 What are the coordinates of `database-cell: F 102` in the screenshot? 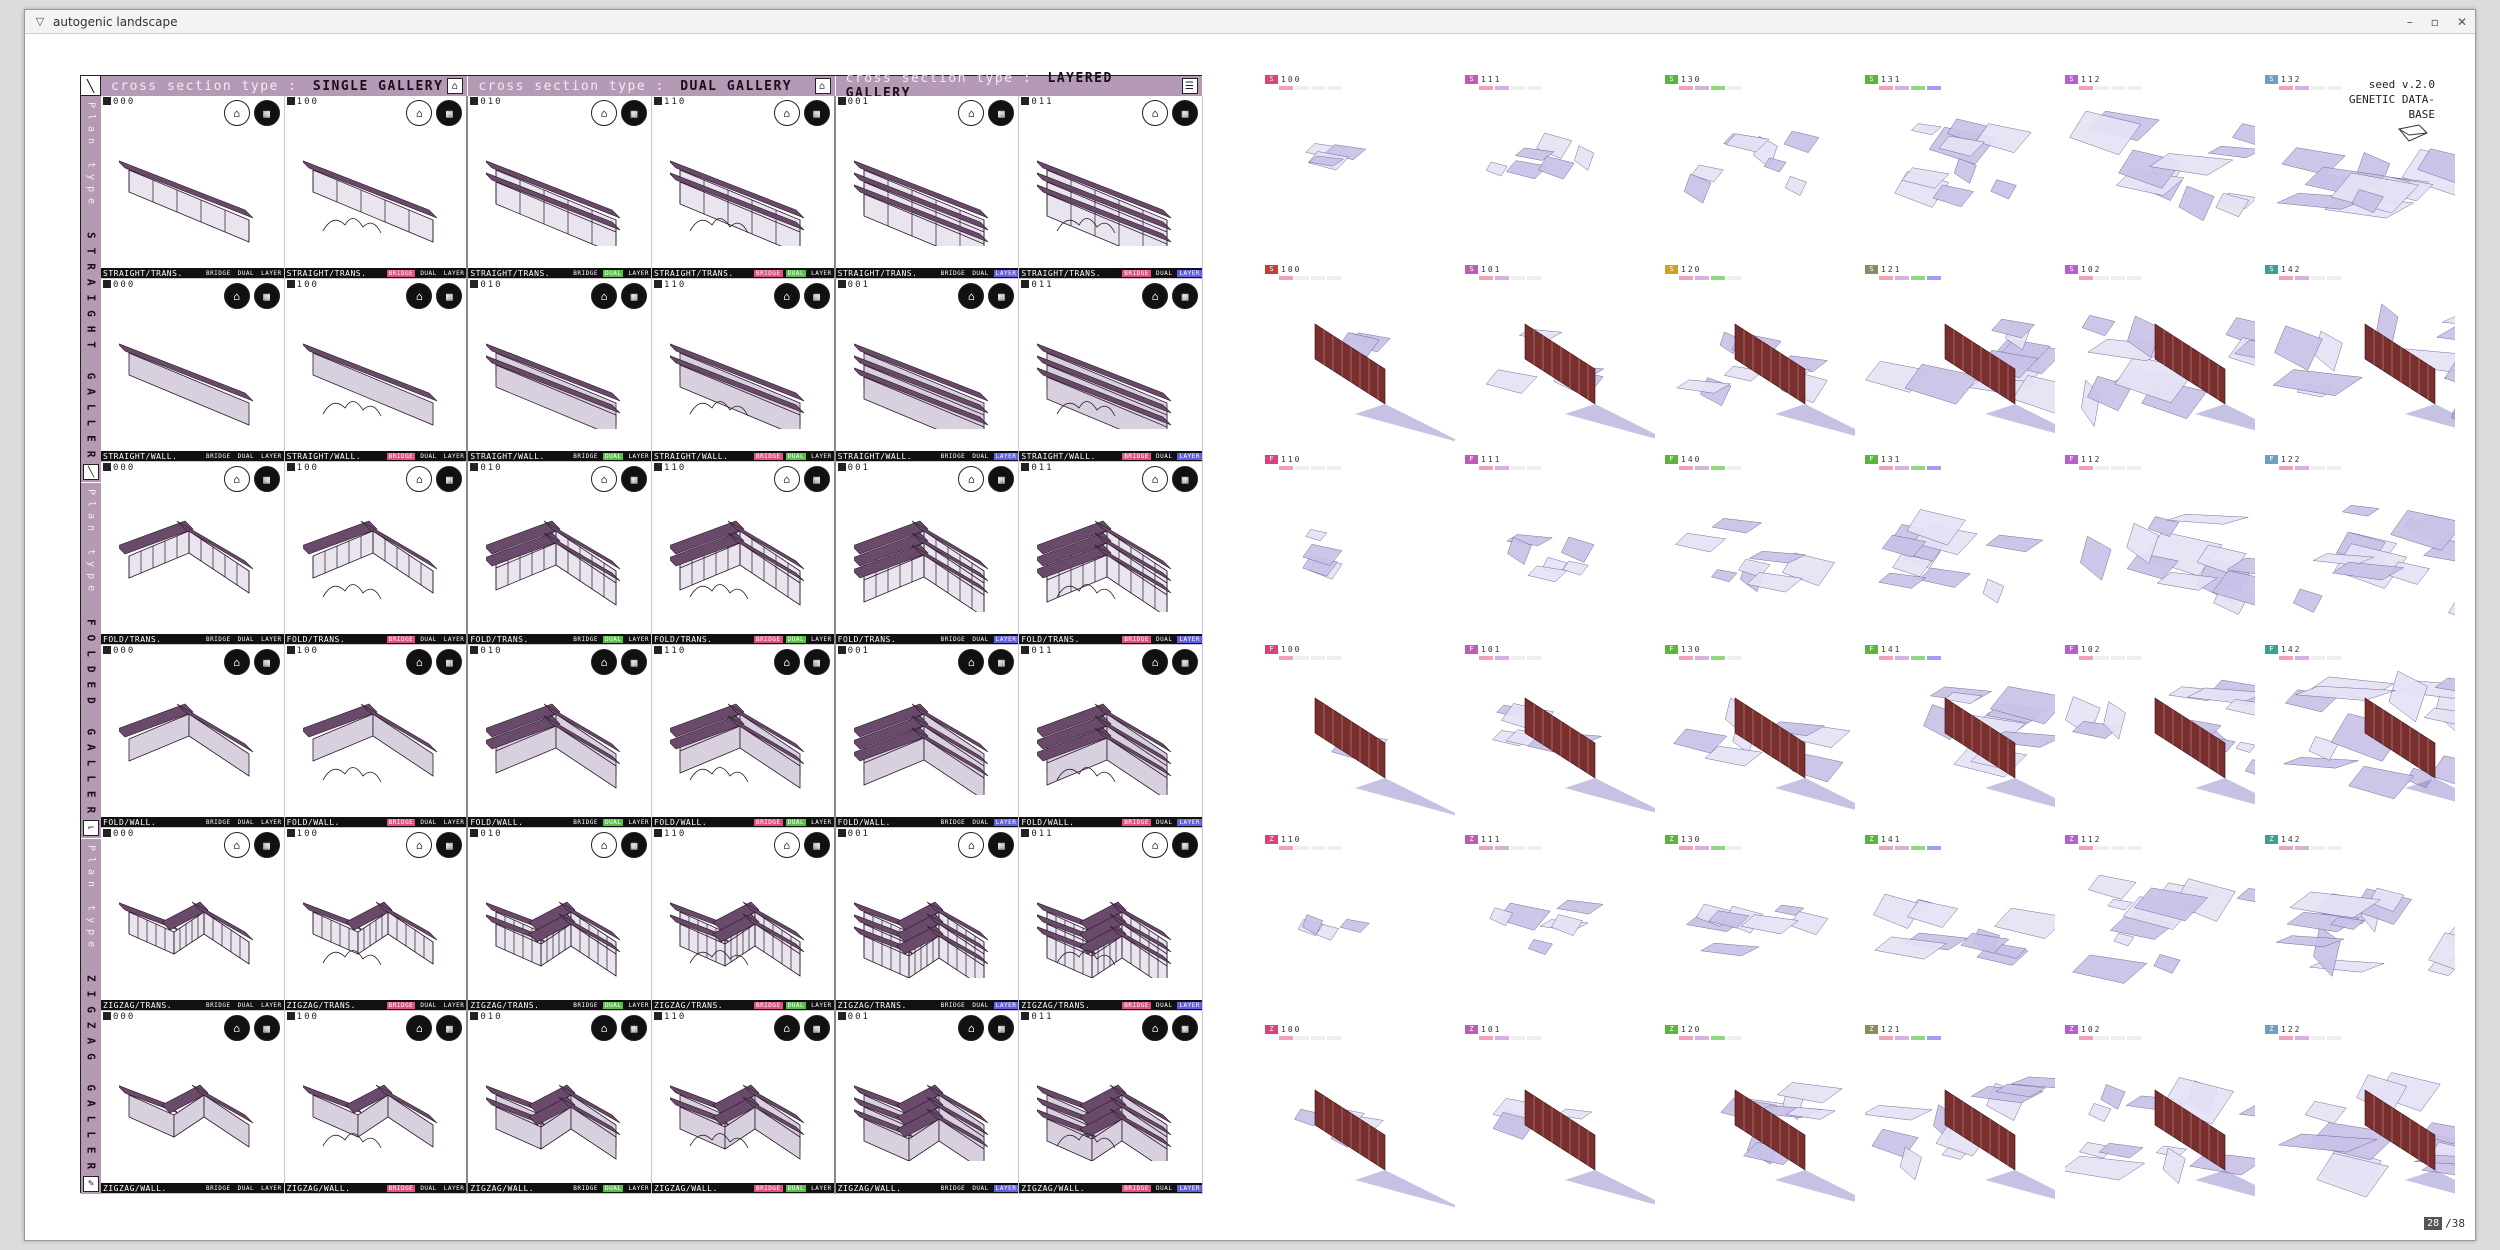 It's located at (2160, 737).